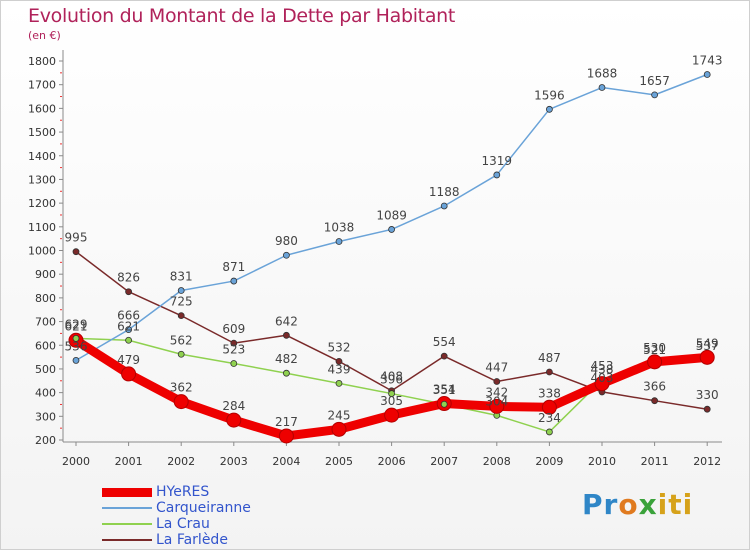 This screenshot has height=550, width=750. I want to click on data-label-hyeres-2002: 362, so click(181, 388).